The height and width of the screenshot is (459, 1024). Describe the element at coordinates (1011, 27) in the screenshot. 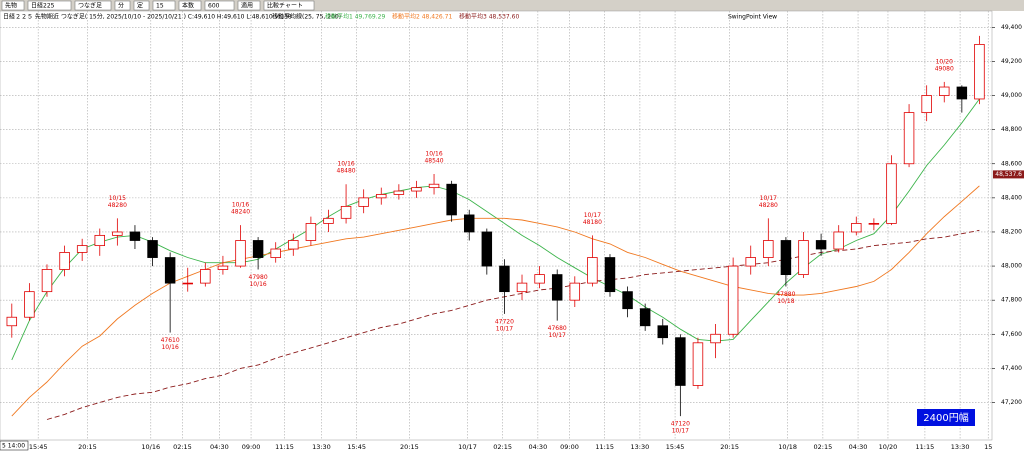

I see `y-tick-label: 49,400` at that location.